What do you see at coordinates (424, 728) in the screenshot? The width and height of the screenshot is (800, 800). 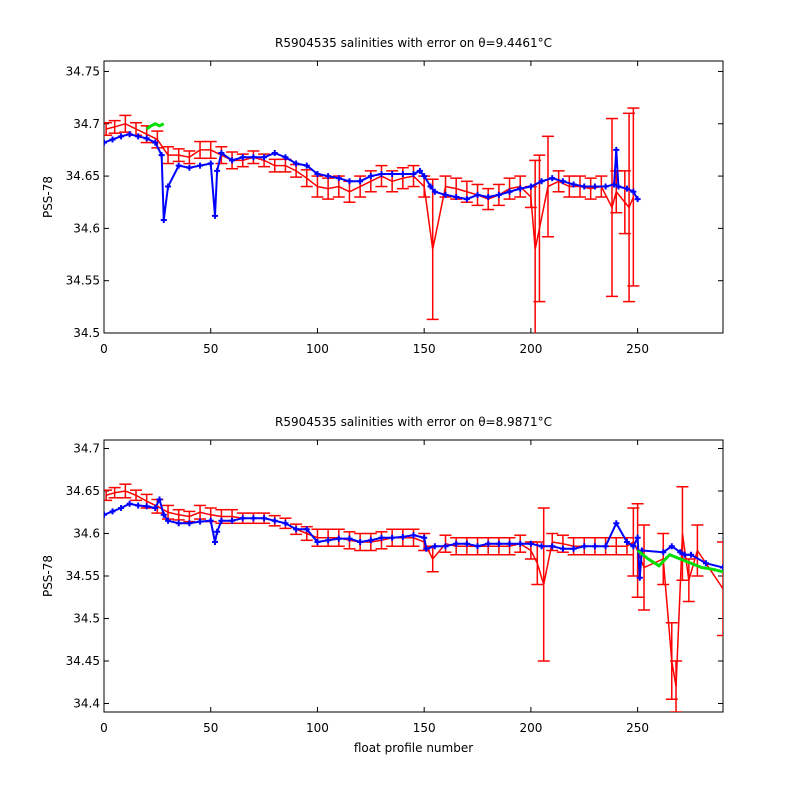 I see `x-tick-label: 150` at bounding box center [424, 728].